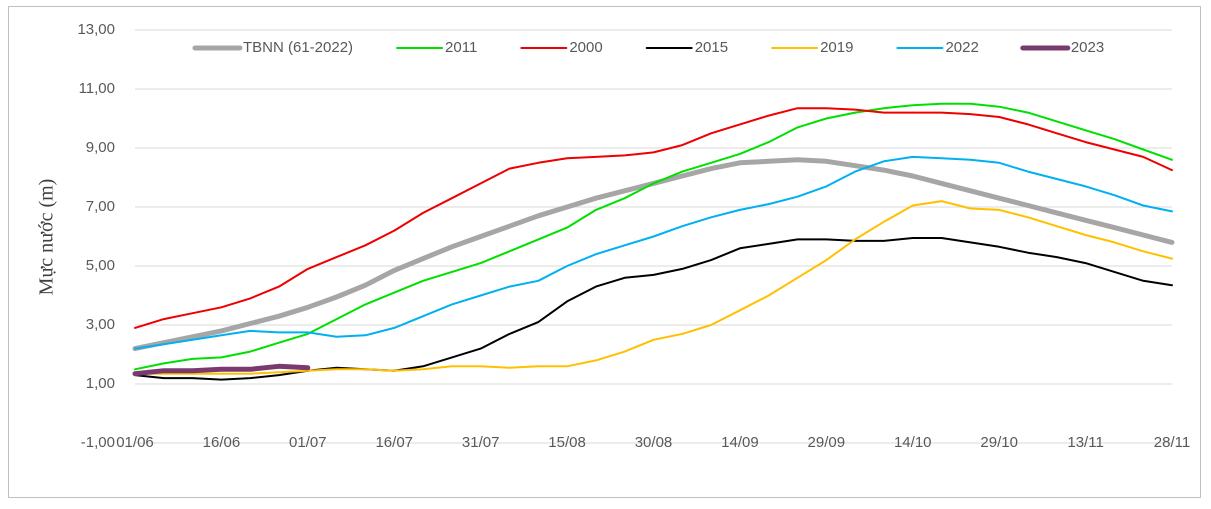  What do you see at coordinates (98, 442) in the screenshot?
I see `y-tick-label: -1,00` at bounding box center [98, 442].